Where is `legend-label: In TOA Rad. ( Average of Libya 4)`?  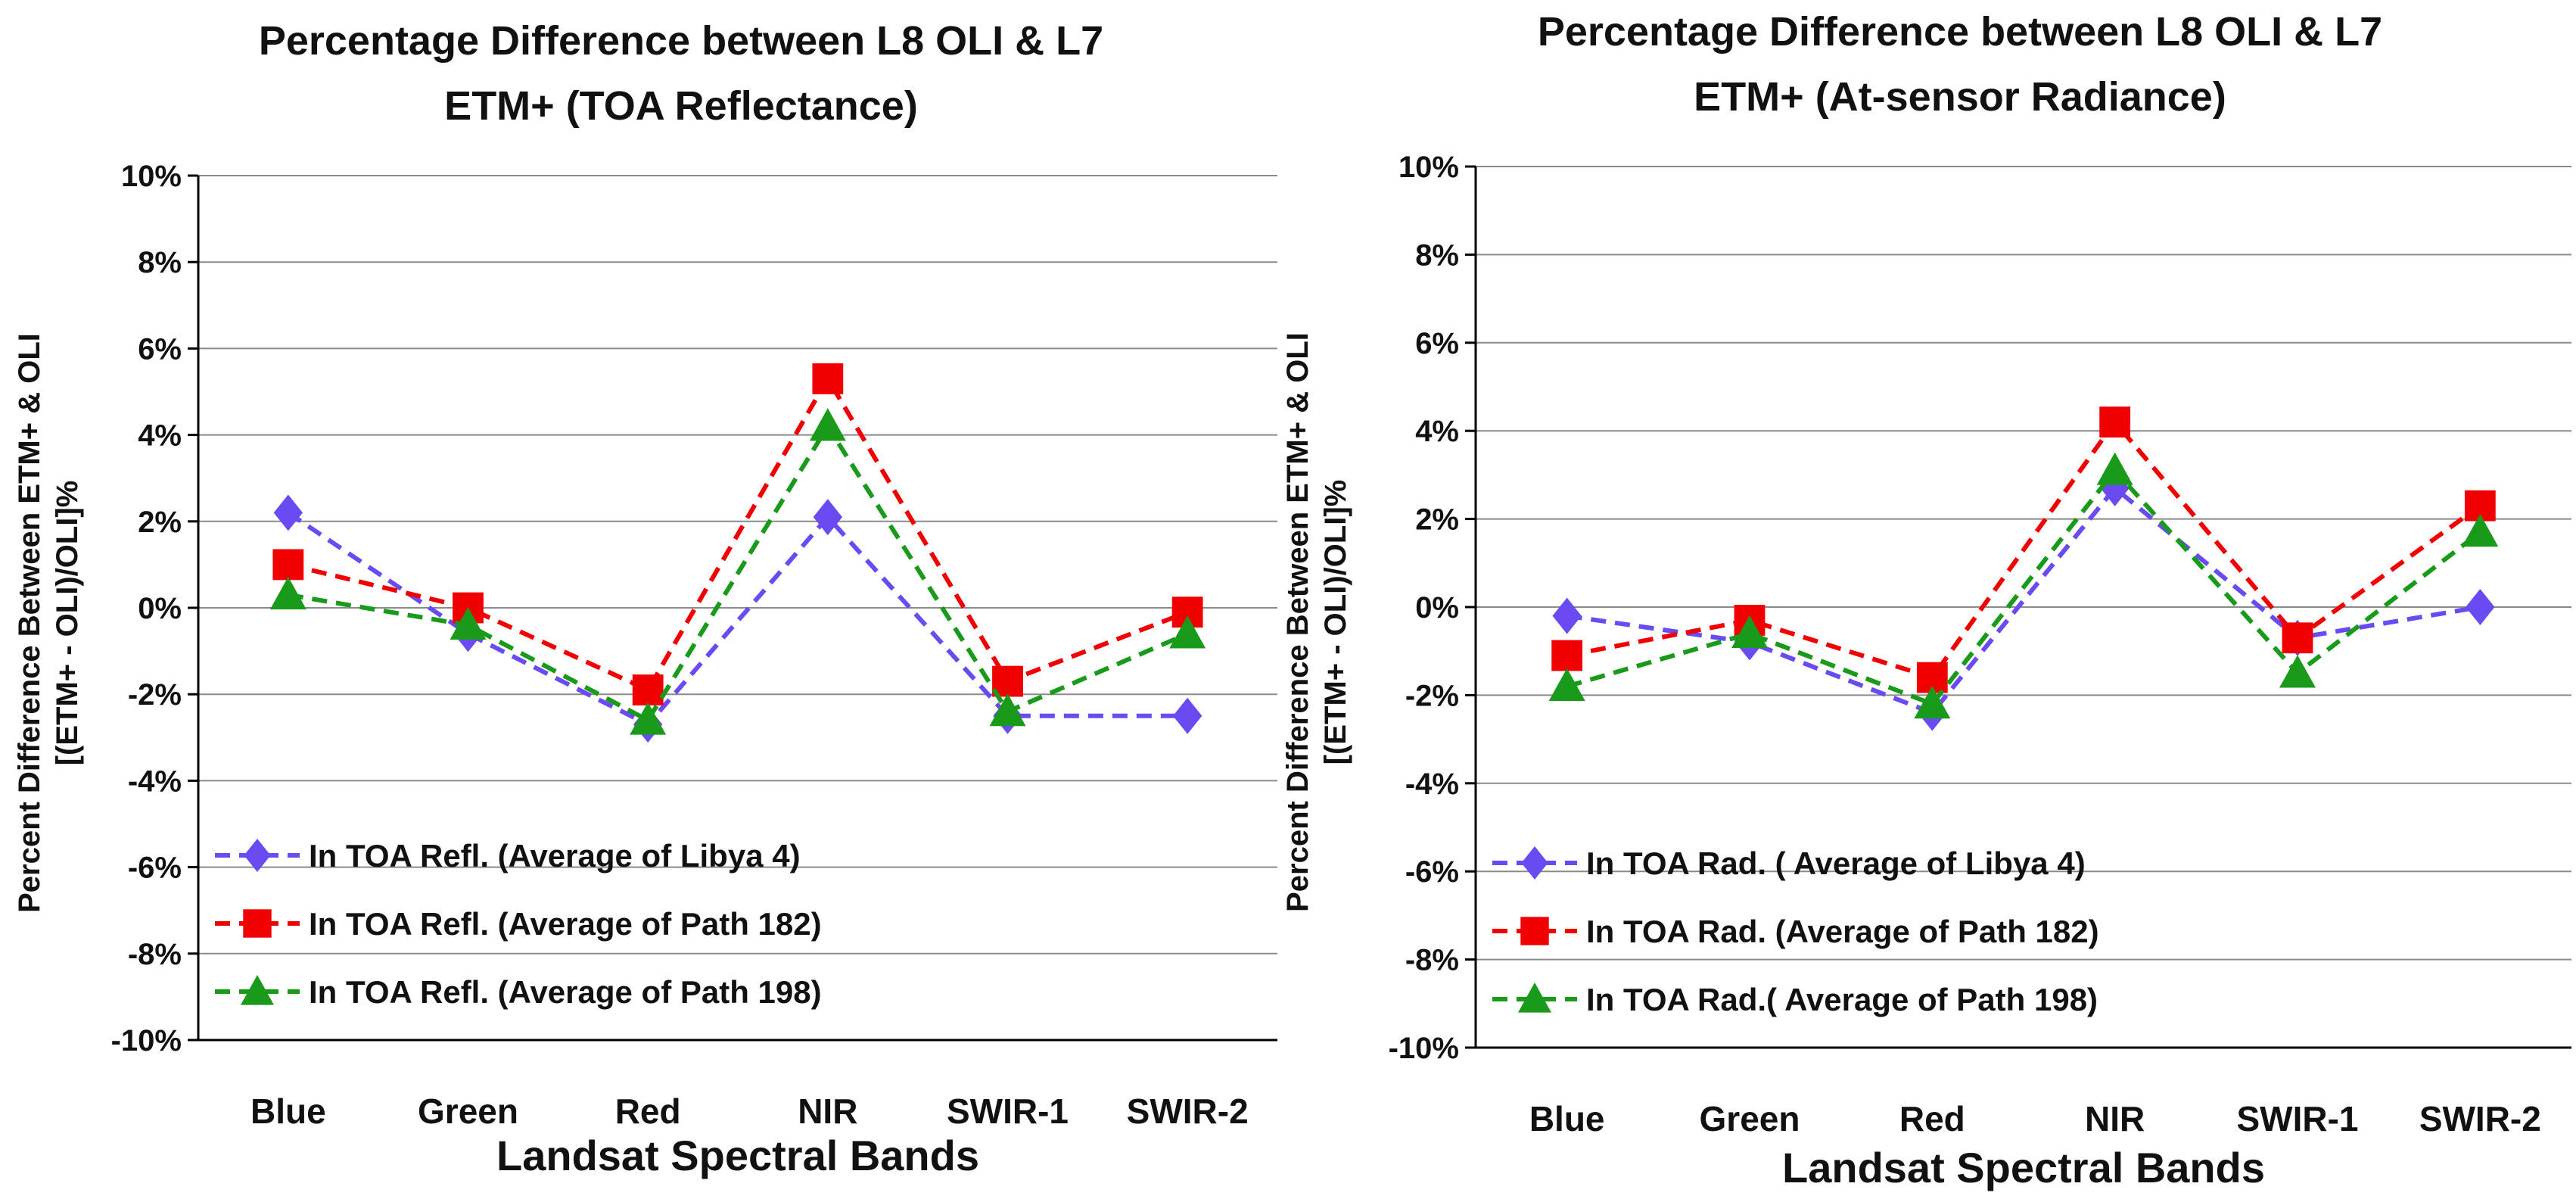 legend-label: In TOA Rad. ( Average of Libya 4) is located at coordinates (1836, 864).